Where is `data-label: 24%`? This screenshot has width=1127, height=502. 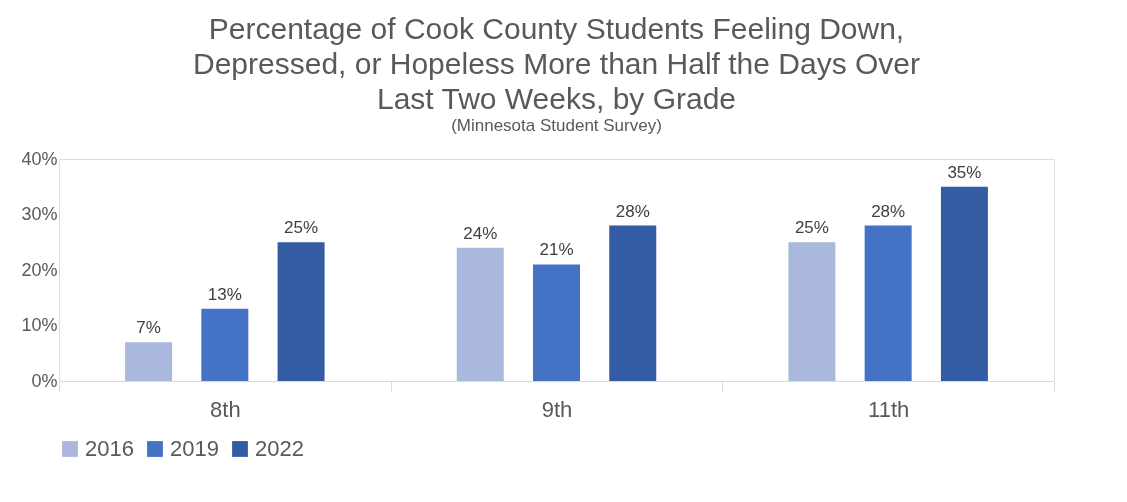 data-label: 24% is located at coordinates (480, 233).